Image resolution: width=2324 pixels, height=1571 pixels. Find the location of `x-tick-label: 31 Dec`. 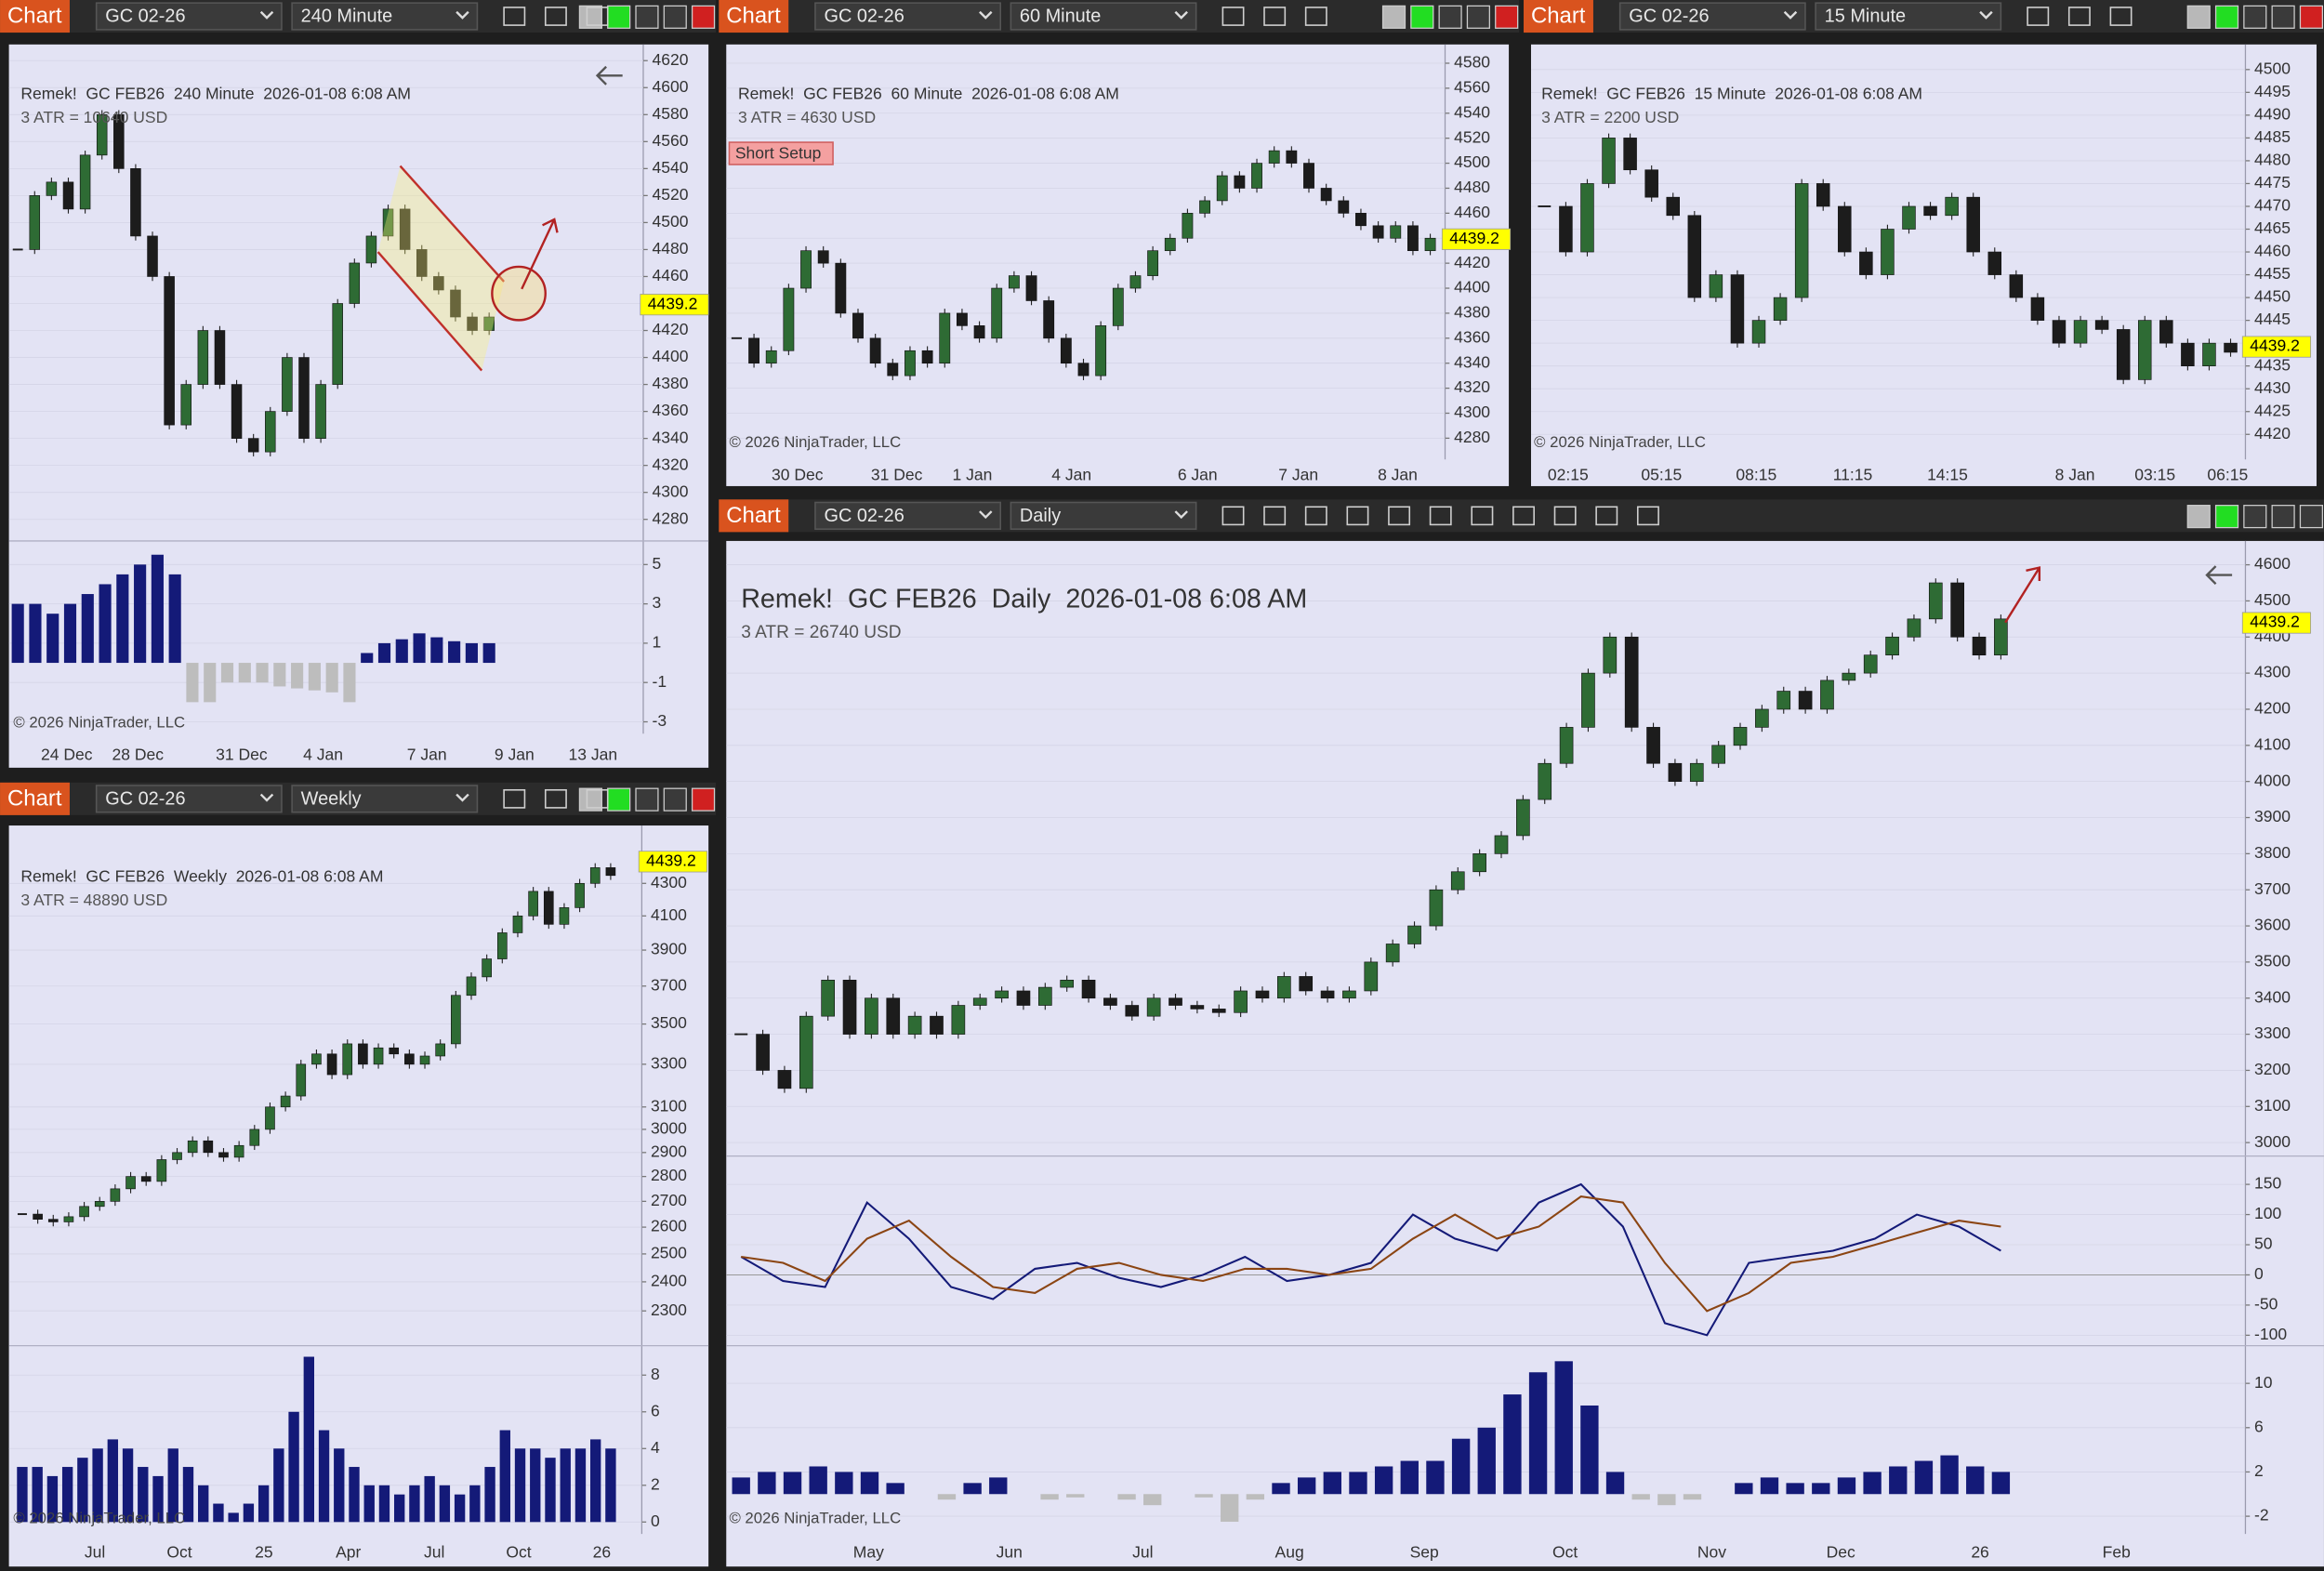

x-tick-label: 31 Dec is located at coordinates (897, 474).